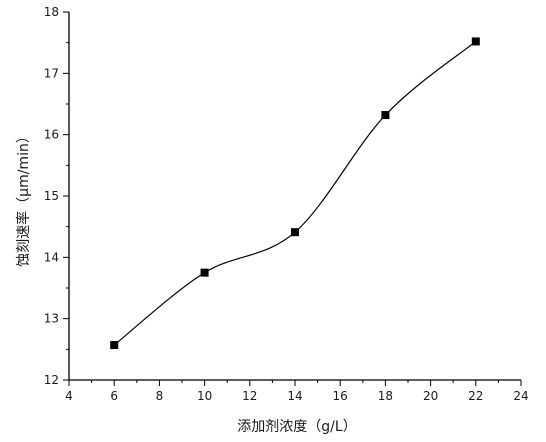  Describe the element at coordinates (51, 319) in the screenshot. I see `y-tick-label: 13` at that location.